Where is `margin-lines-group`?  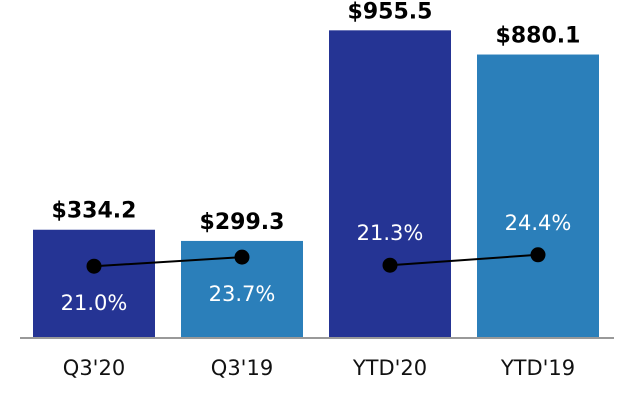
margin-lines-group is located at coordinates (316, 260).